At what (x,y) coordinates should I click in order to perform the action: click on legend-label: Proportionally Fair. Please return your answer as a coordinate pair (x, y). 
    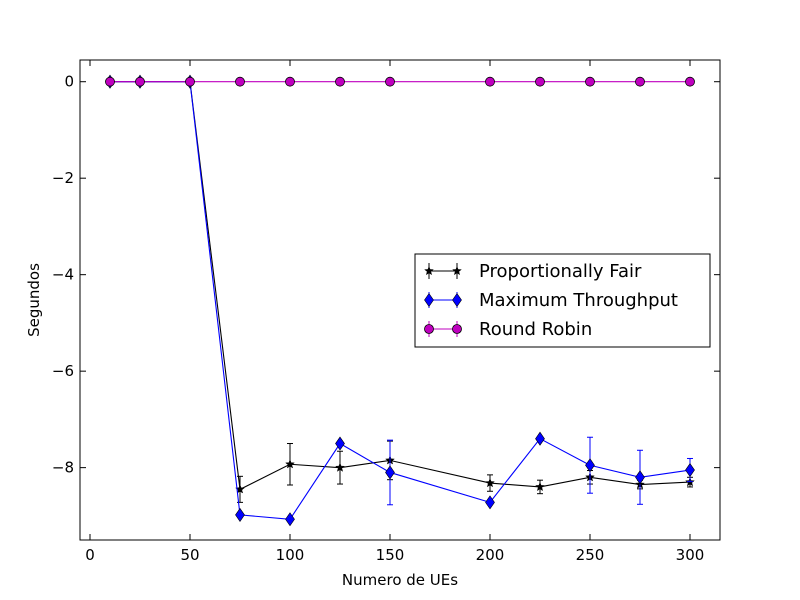
    Looking at the image, I should click on (560, 271).